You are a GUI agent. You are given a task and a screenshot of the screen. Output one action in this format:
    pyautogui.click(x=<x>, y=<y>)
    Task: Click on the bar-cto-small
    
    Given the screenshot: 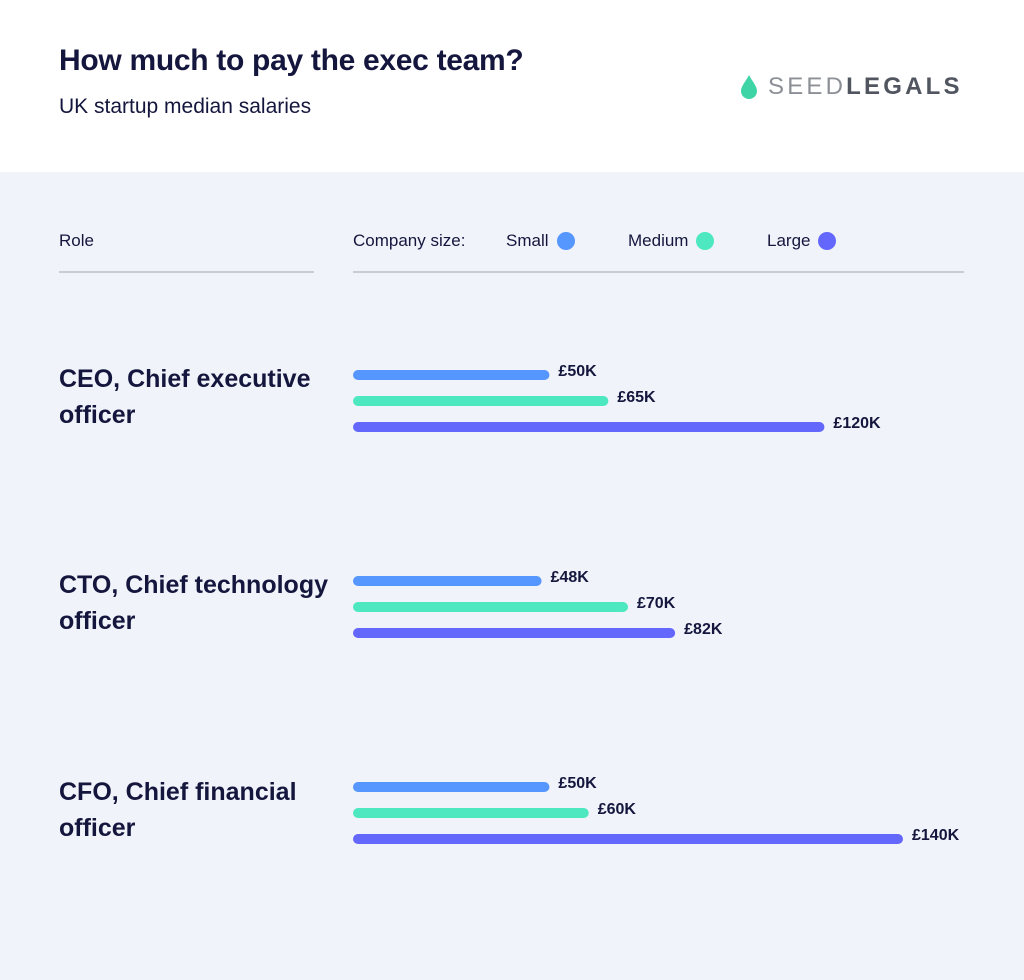 What is the action you would take?
    pyautogui.click(x=447, y=581)
    